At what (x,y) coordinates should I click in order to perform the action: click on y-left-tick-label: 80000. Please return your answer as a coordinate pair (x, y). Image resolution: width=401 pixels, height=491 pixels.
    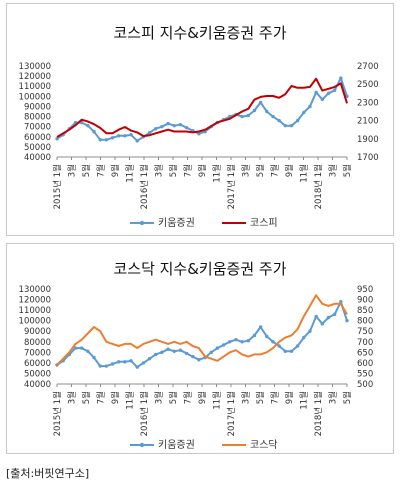
    Looking at the image, I should click on (37, 343).